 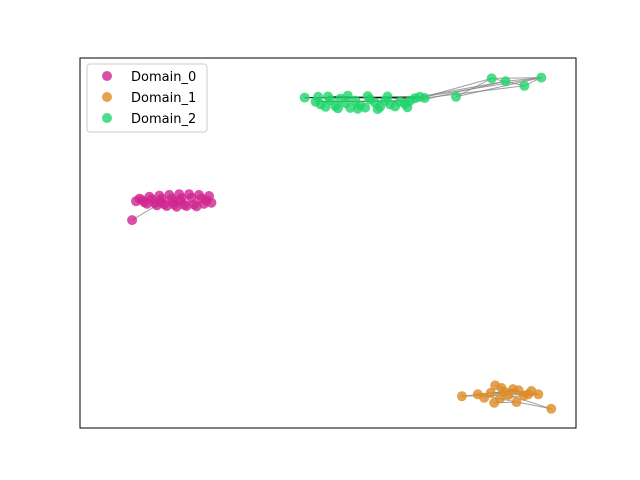 I want to click on legend-entries: Domain_0 Domain_1 Domain_2, so click(x=149, y=98).